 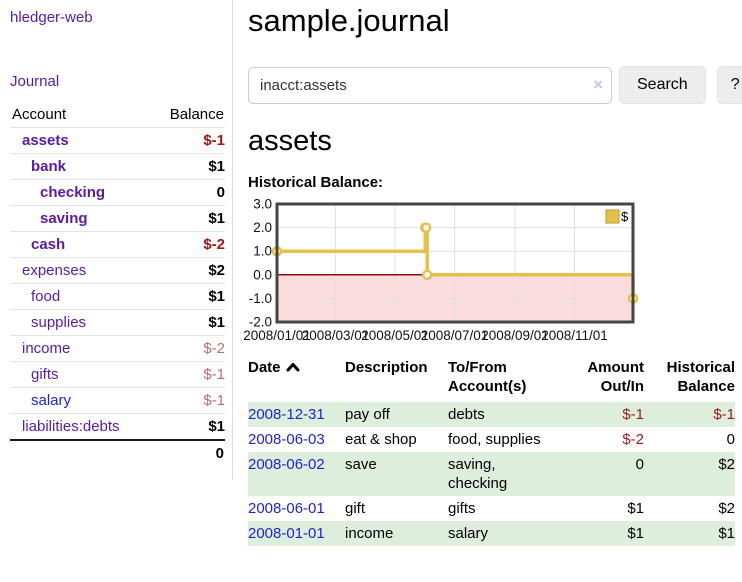 I want to click on account-link: checking, so click(x=73, y=192).